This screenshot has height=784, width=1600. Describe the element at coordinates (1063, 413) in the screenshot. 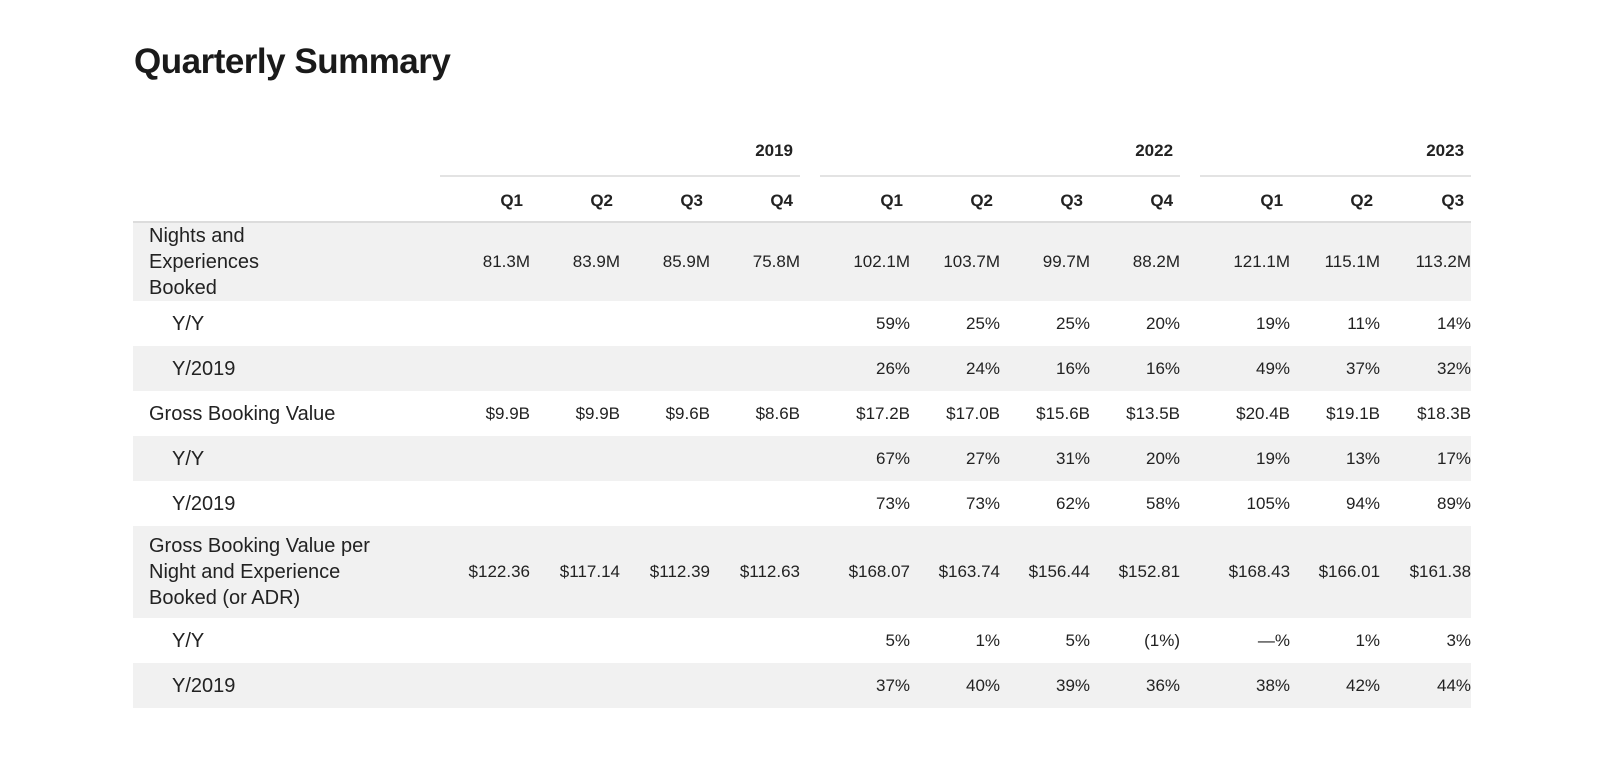

I see `table-cell: $15.6B` at that location.